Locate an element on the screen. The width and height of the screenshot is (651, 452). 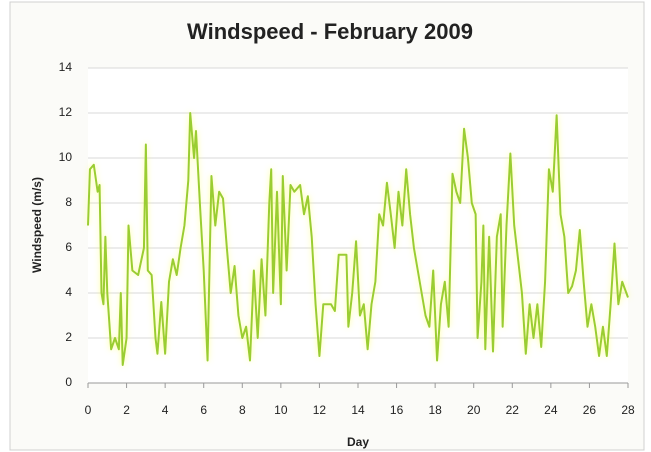
y-tick-label: 6 is located at coordinates (68, 247).